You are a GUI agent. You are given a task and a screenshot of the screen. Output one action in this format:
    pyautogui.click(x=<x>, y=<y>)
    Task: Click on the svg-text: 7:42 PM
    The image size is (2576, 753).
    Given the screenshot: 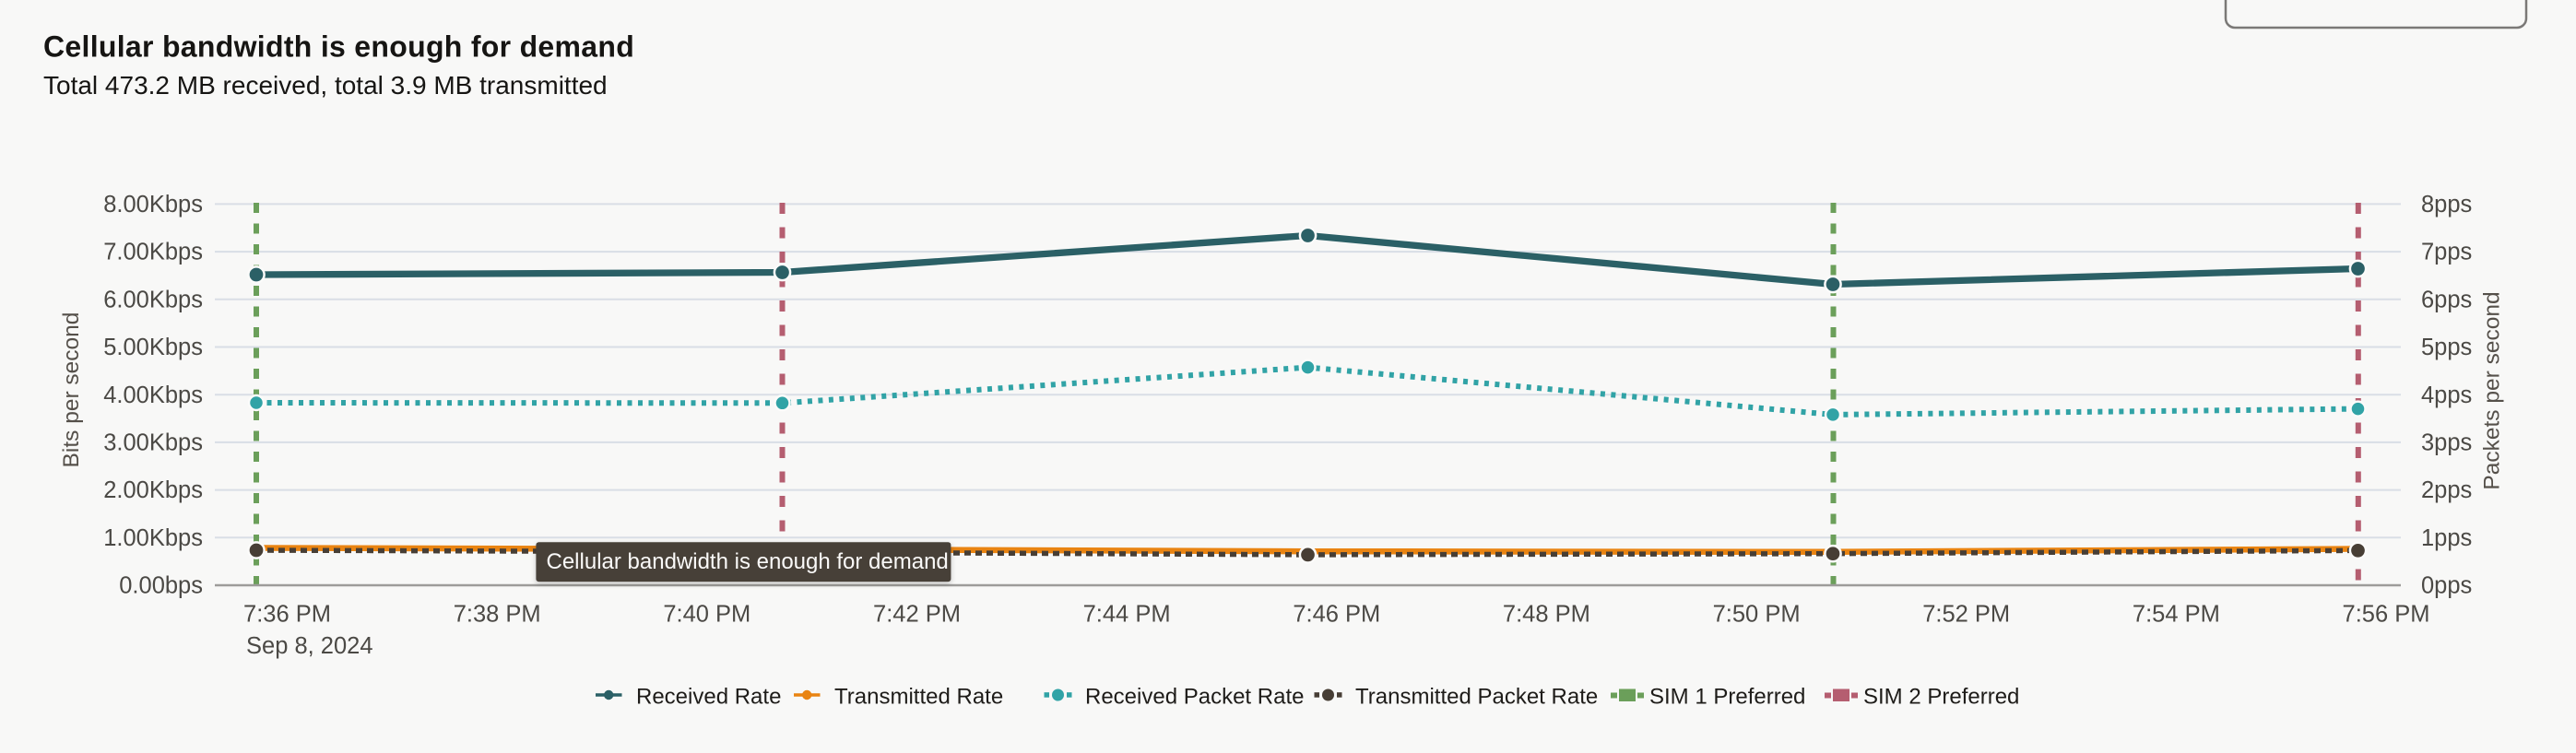 What is the action you would take?
    pyautogui.click(x=917, y=615)
    